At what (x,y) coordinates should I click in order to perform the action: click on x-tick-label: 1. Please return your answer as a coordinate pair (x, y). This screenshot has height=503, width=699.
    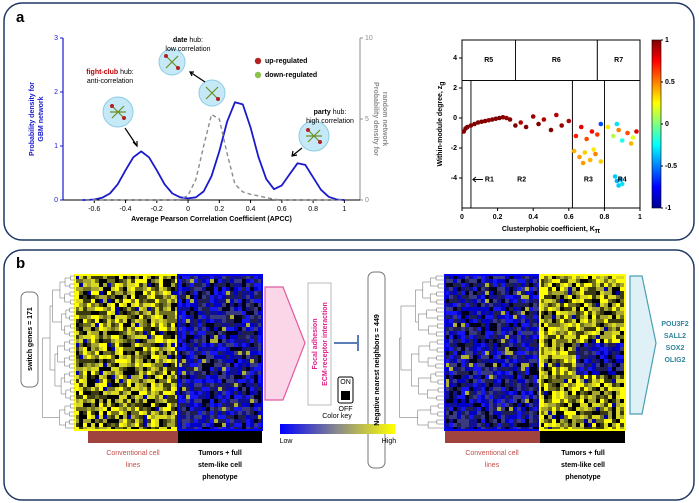
    Looking at the image, I should click on (344, 209).